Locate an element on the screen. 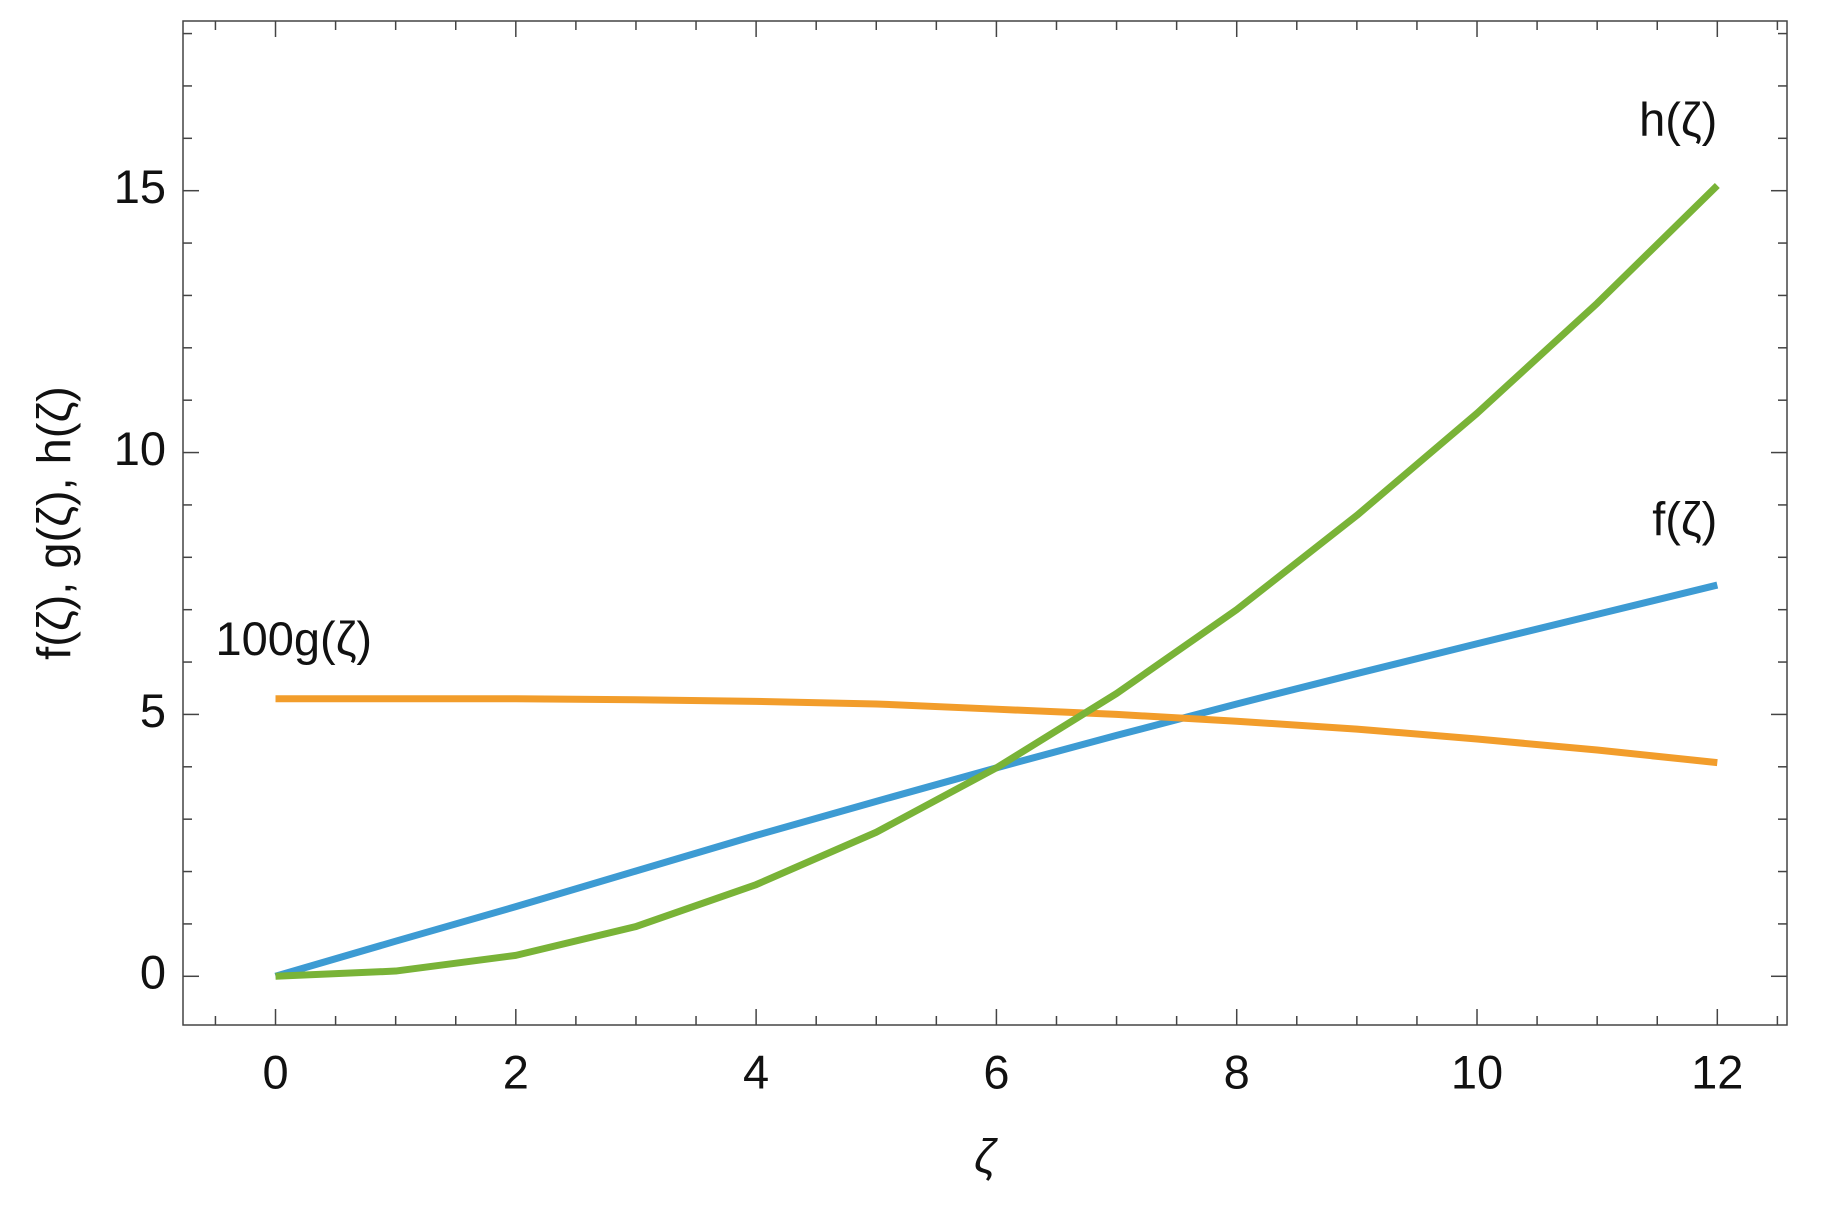  x-tick-label: 0 is located at coordinates (275, 1071).